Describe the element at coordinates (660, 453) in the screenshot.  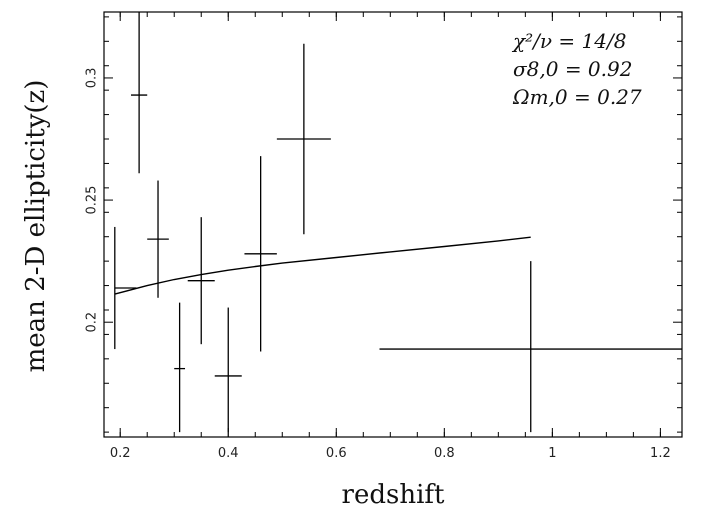
I see `x-tick-label: 1.2` at that location.